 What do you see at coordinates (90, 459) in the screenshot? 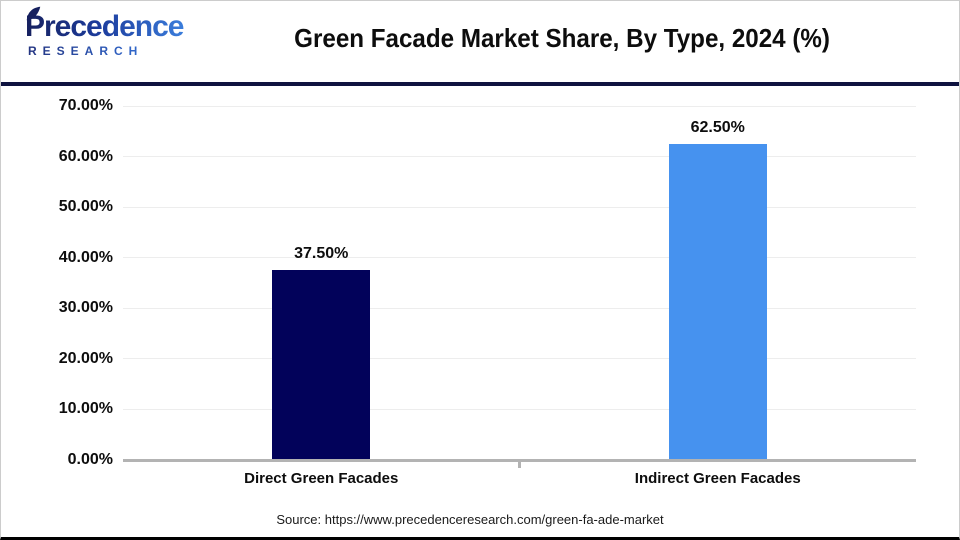
I see `y-tick-label: 0.00%` at bounding box center [90, 459].